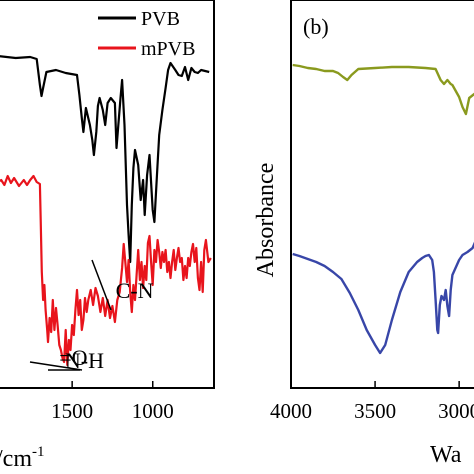 This screenshot has width=474, height=474. What do you see at coordinates (112, 402) in the screenshot?
I see `panel-a-ticks-group: 1500 1000` at bounding box center [112, 402].